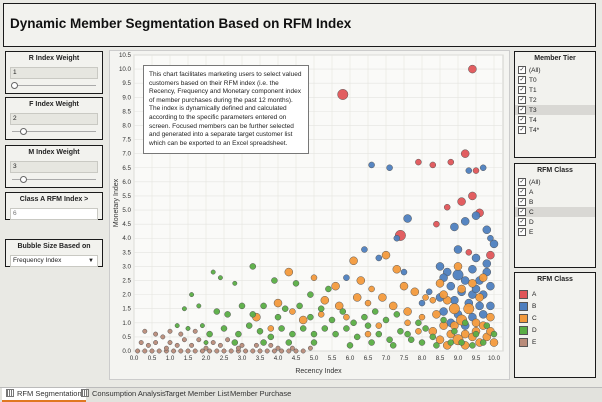  I want to click on r-weight-slider, so click(53, 85).